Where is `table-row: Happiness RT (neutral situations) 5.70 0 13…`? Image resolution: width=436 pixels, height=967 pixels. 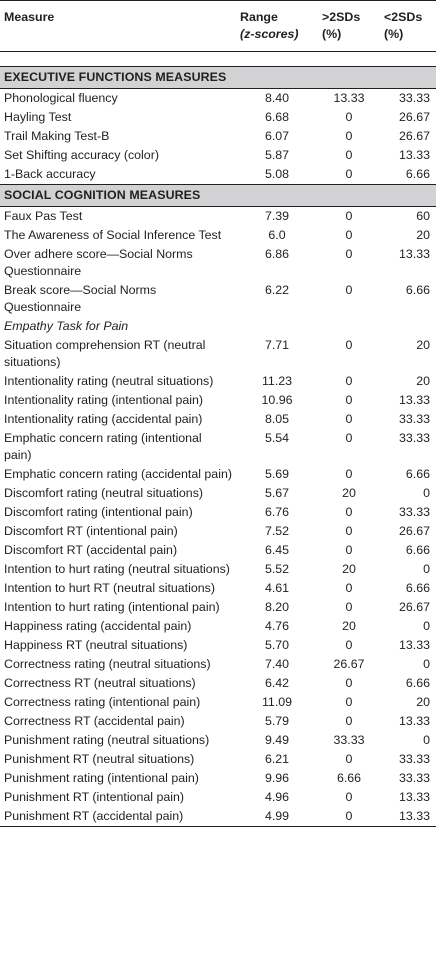 table-row: Happiness RT (neutral situations) 5.70 0 13… is located at coordinates (218, 645).